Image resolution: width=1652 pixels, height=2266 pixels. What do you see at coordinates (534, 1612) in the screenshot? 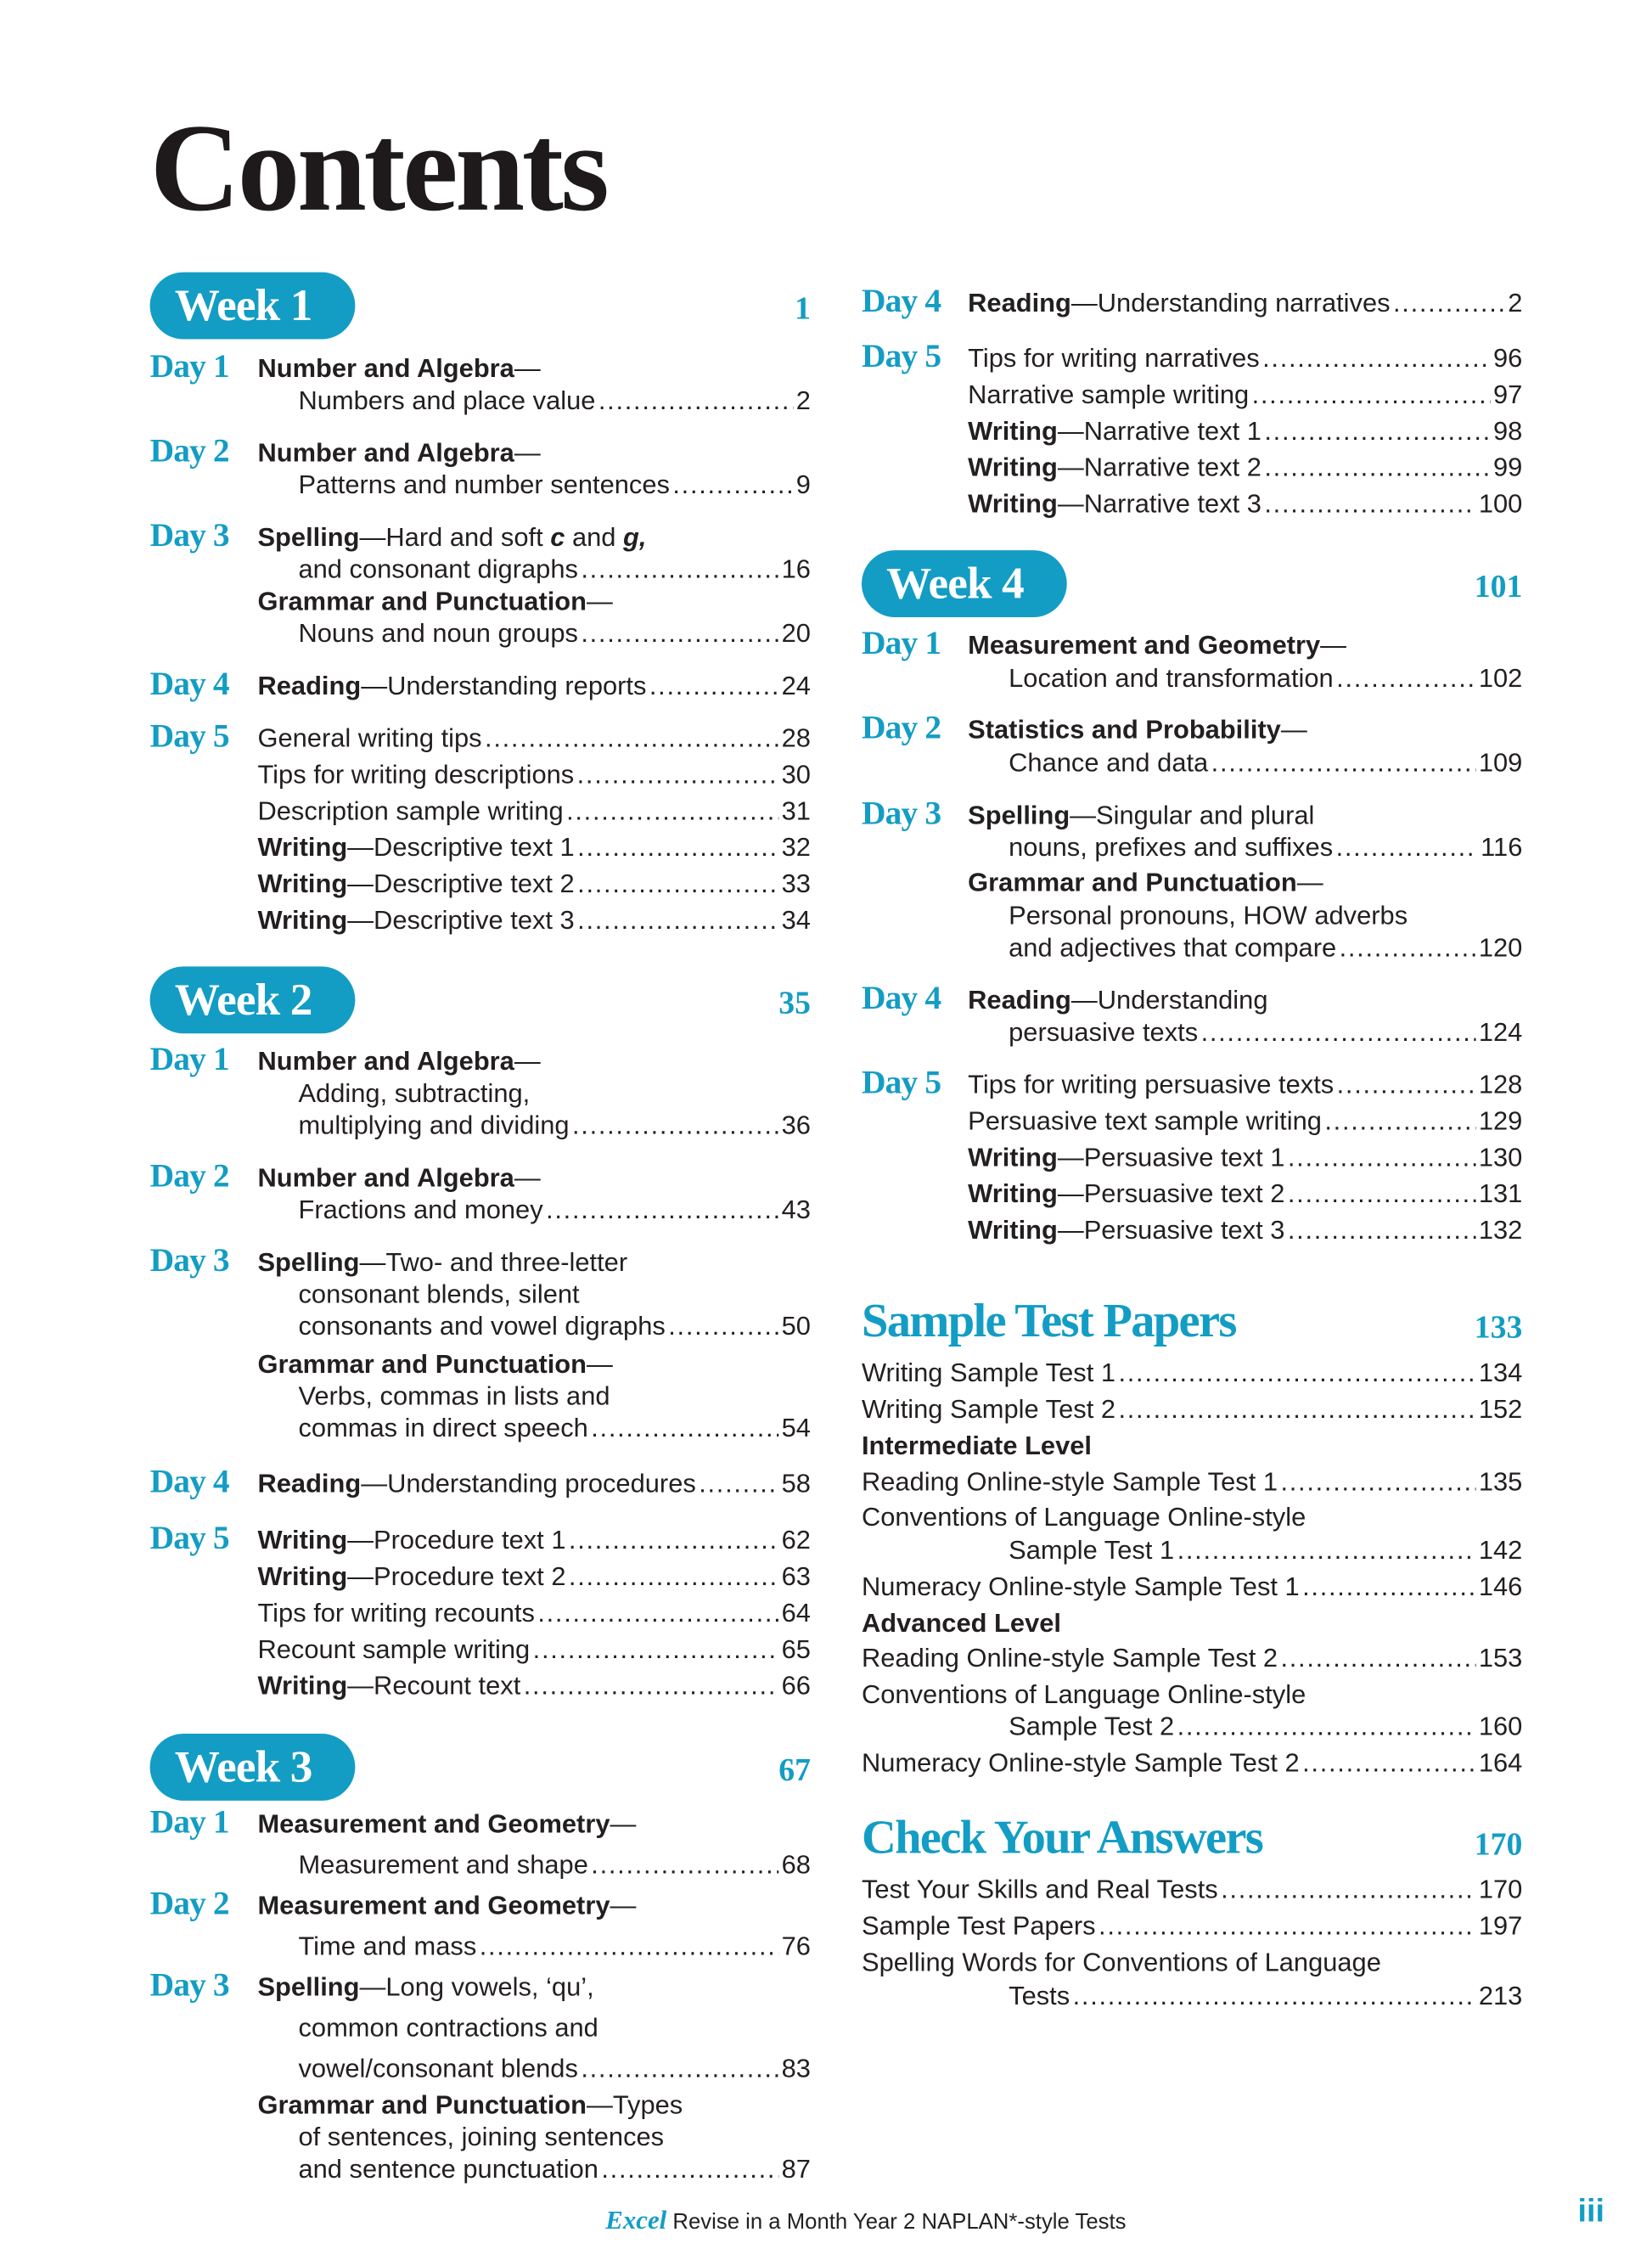
I see `toc-entry: Tips for writing recounts 64` at bounding box center [534, 1612].